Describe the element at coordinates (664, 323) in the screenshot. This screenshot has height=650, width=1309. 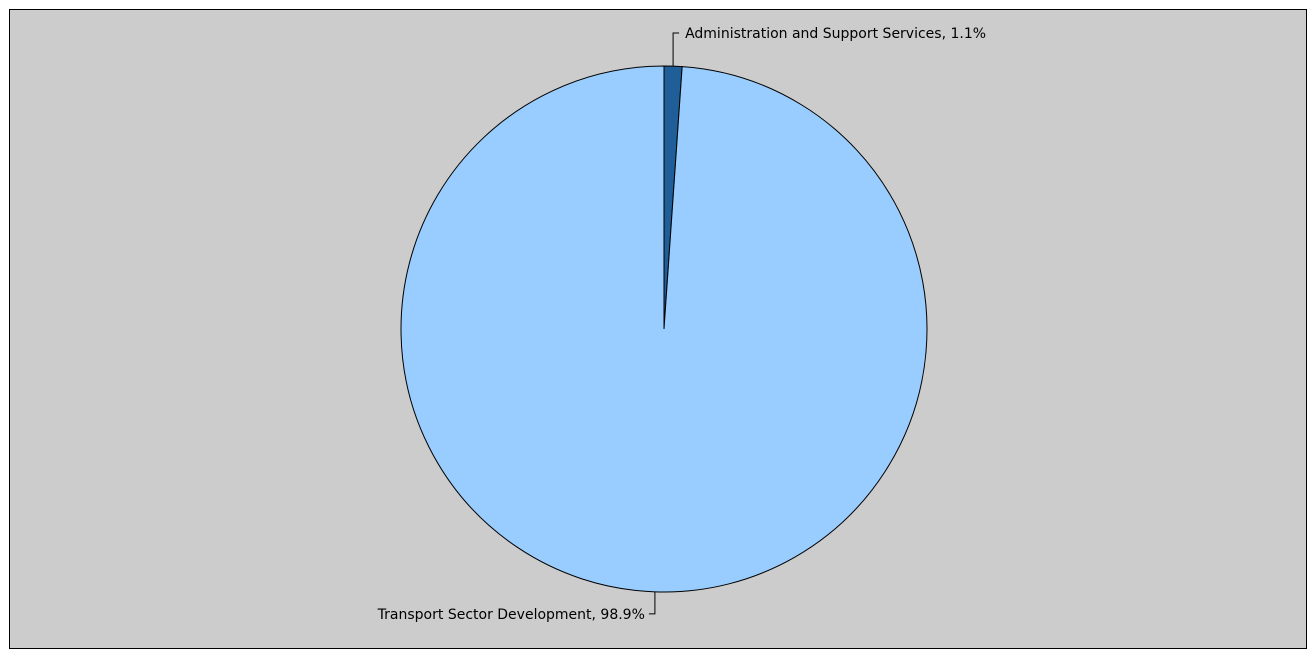
I see `label-leader-lines` at that location.